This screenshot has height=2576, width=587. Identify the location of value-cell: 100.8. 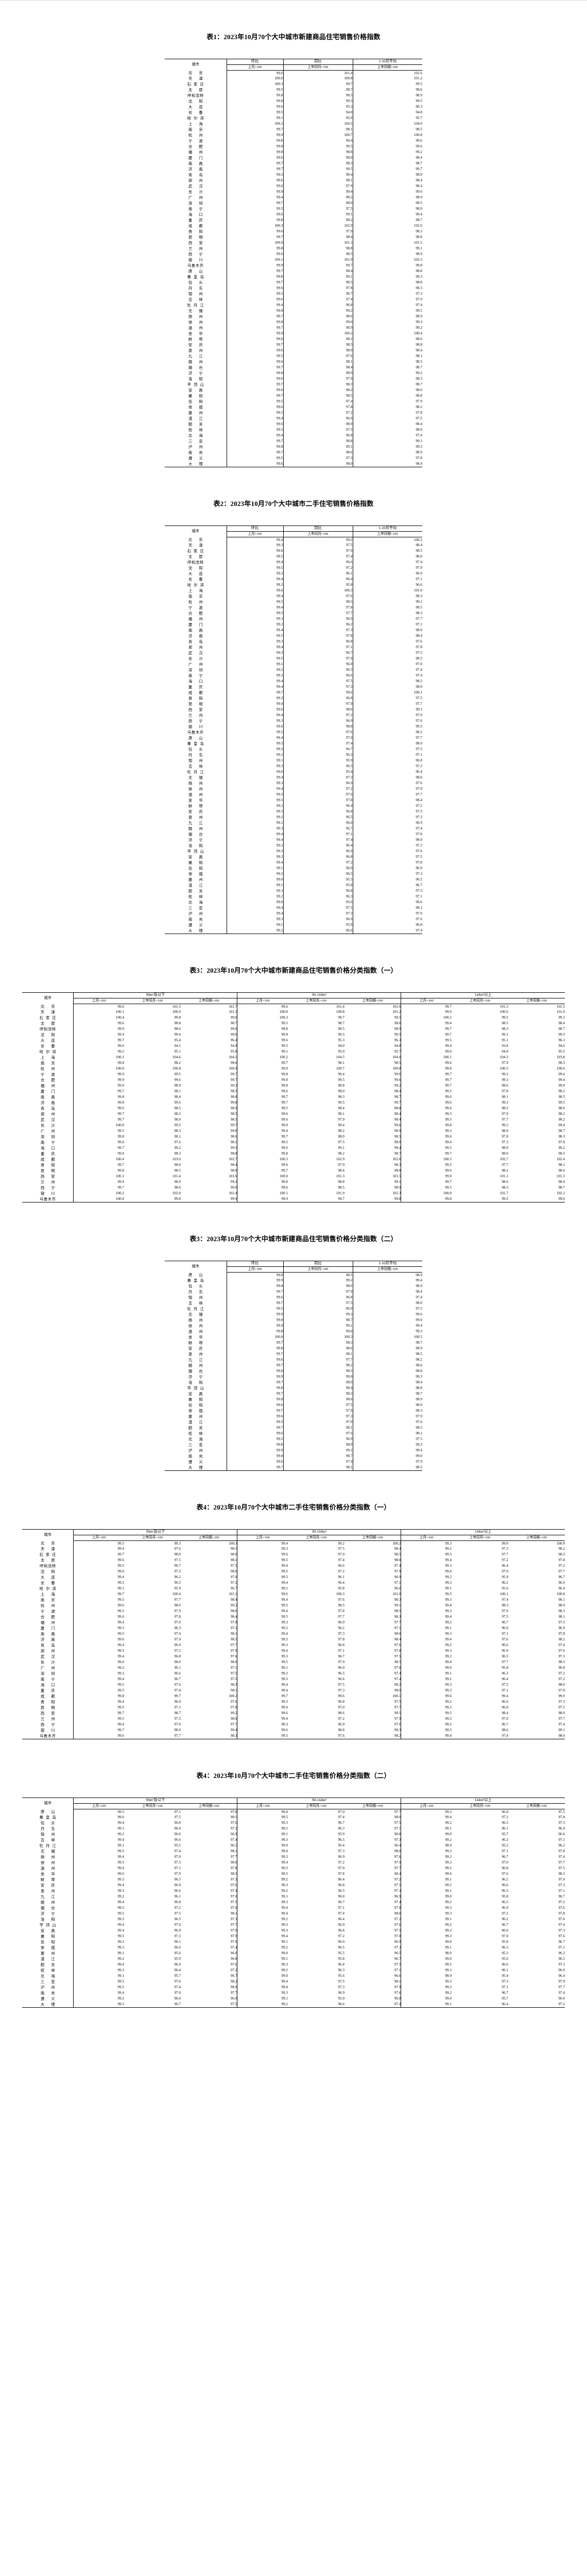
(373, 1069).